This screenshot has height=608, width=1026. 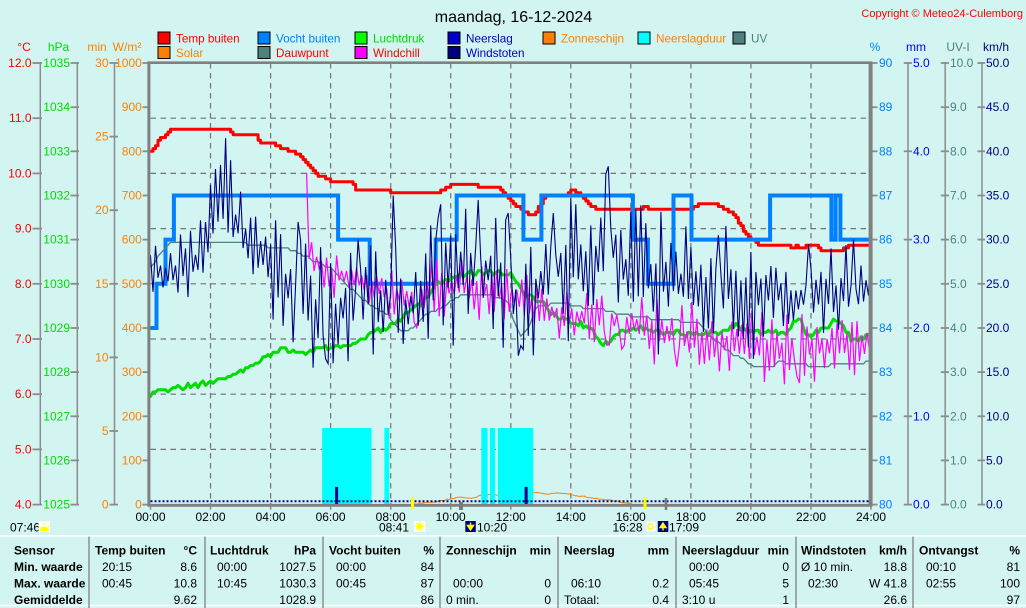 I want to click on svg-text: 12.0, so click(x=20, y=63).